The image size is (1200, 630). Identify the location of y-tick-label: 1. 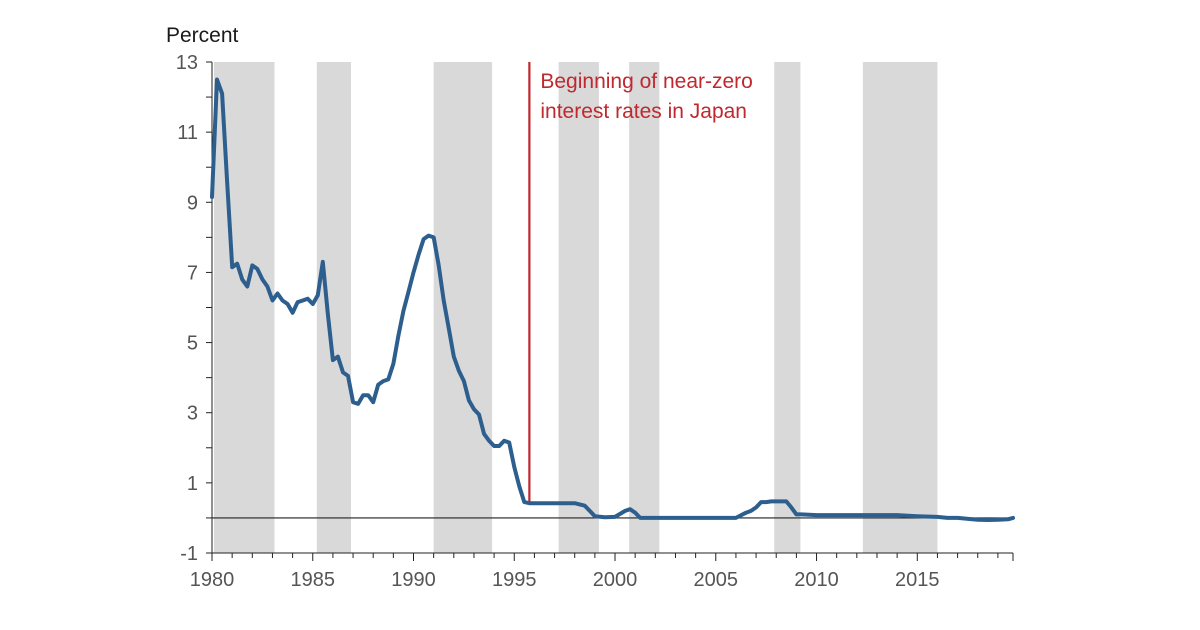
(192, 484).